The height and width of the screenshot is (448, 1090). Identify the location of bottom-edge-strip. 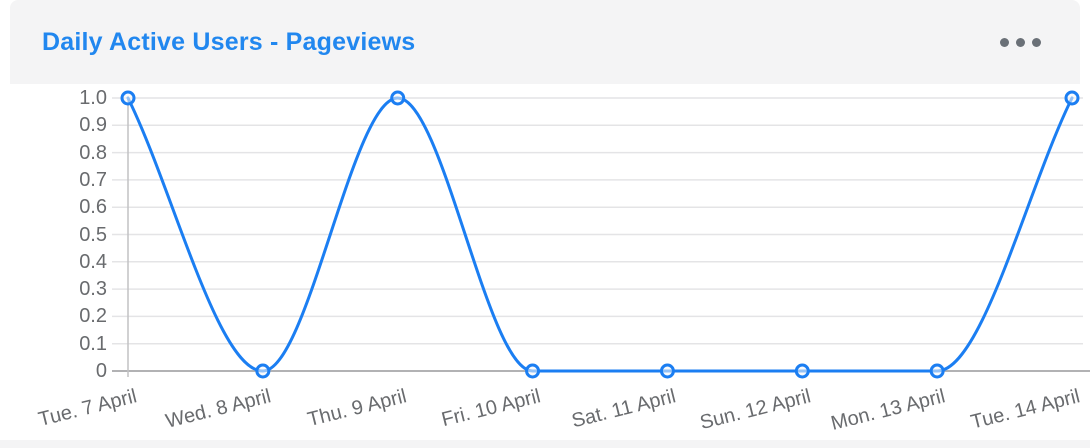
(545, 444).